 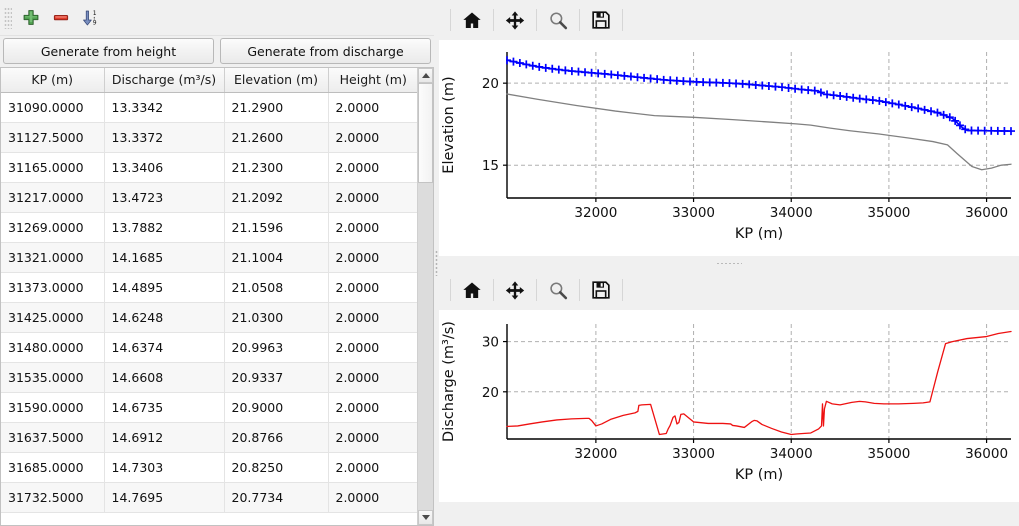 I want to click on column-header-discharge: Discharge (m³/s), so click(x=164, y=80).